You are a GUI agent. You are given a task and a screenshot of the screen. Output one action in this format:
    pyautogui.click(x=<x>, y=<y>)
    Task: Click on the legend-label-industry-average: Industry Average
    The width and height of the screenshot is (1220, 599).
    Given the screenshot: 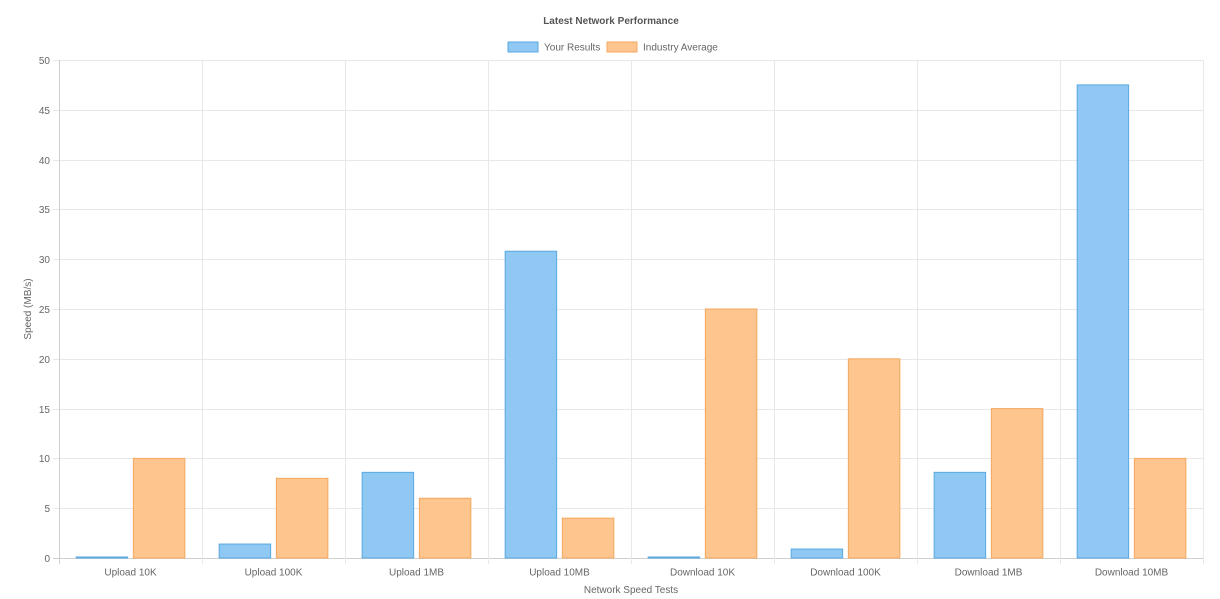 What is the action you would take?
    pyautogui.click(x=680, y=48)
    